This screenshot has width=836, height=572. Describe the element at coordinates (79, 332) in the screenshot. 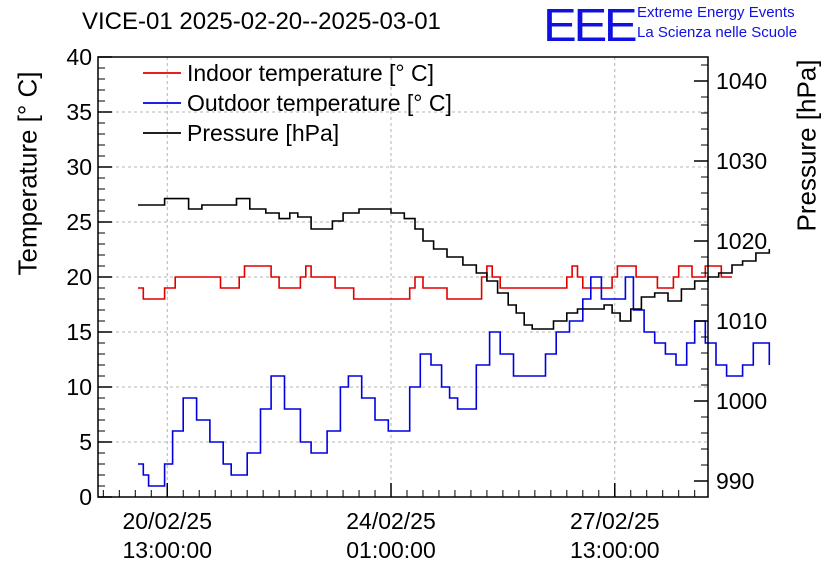

I see `y-tick-label: 15` at that location.